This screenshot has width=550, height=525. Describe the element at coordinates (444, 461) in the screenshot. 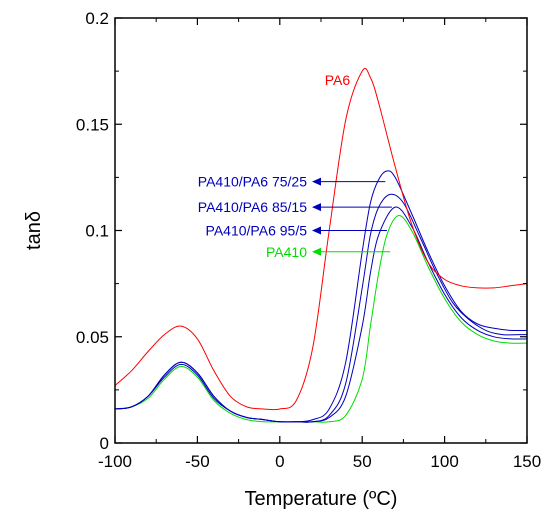

I see `x-tick-label: 100` at that location.